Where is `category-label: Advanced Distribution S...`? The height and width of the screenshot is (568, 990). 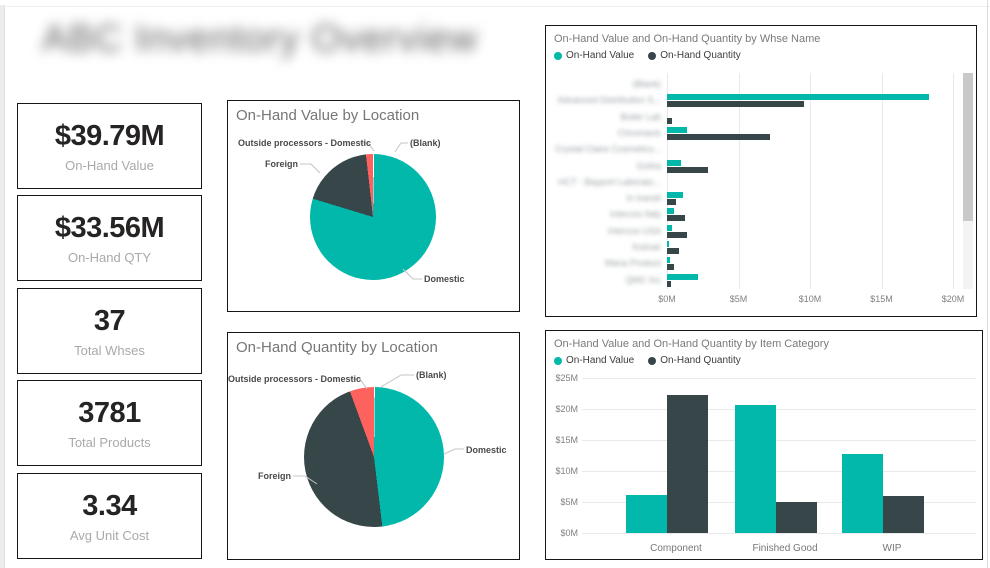
category-label: Advanced Distribution S... is located at coordinates (609, 100).